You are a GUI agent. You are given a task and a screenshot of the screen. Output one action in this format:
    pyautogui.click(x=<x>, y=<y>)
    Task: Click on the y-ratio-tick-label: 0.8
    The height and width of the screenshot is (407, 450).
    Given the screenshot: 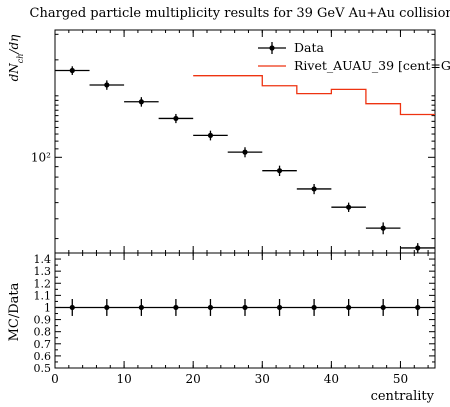 What is the action you would take?
    pyautogui.click(x=43, y=332)
    